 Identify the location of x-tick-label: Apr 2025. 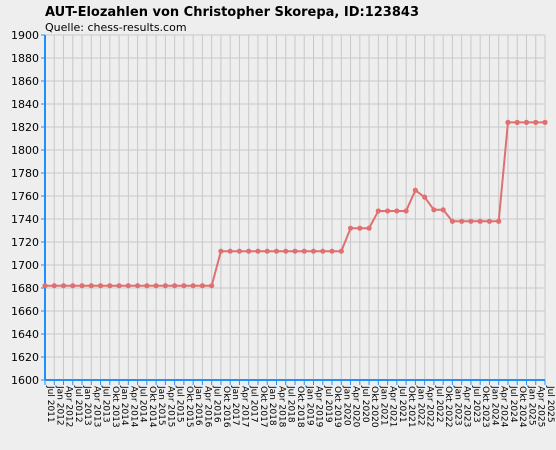
(541, 406).